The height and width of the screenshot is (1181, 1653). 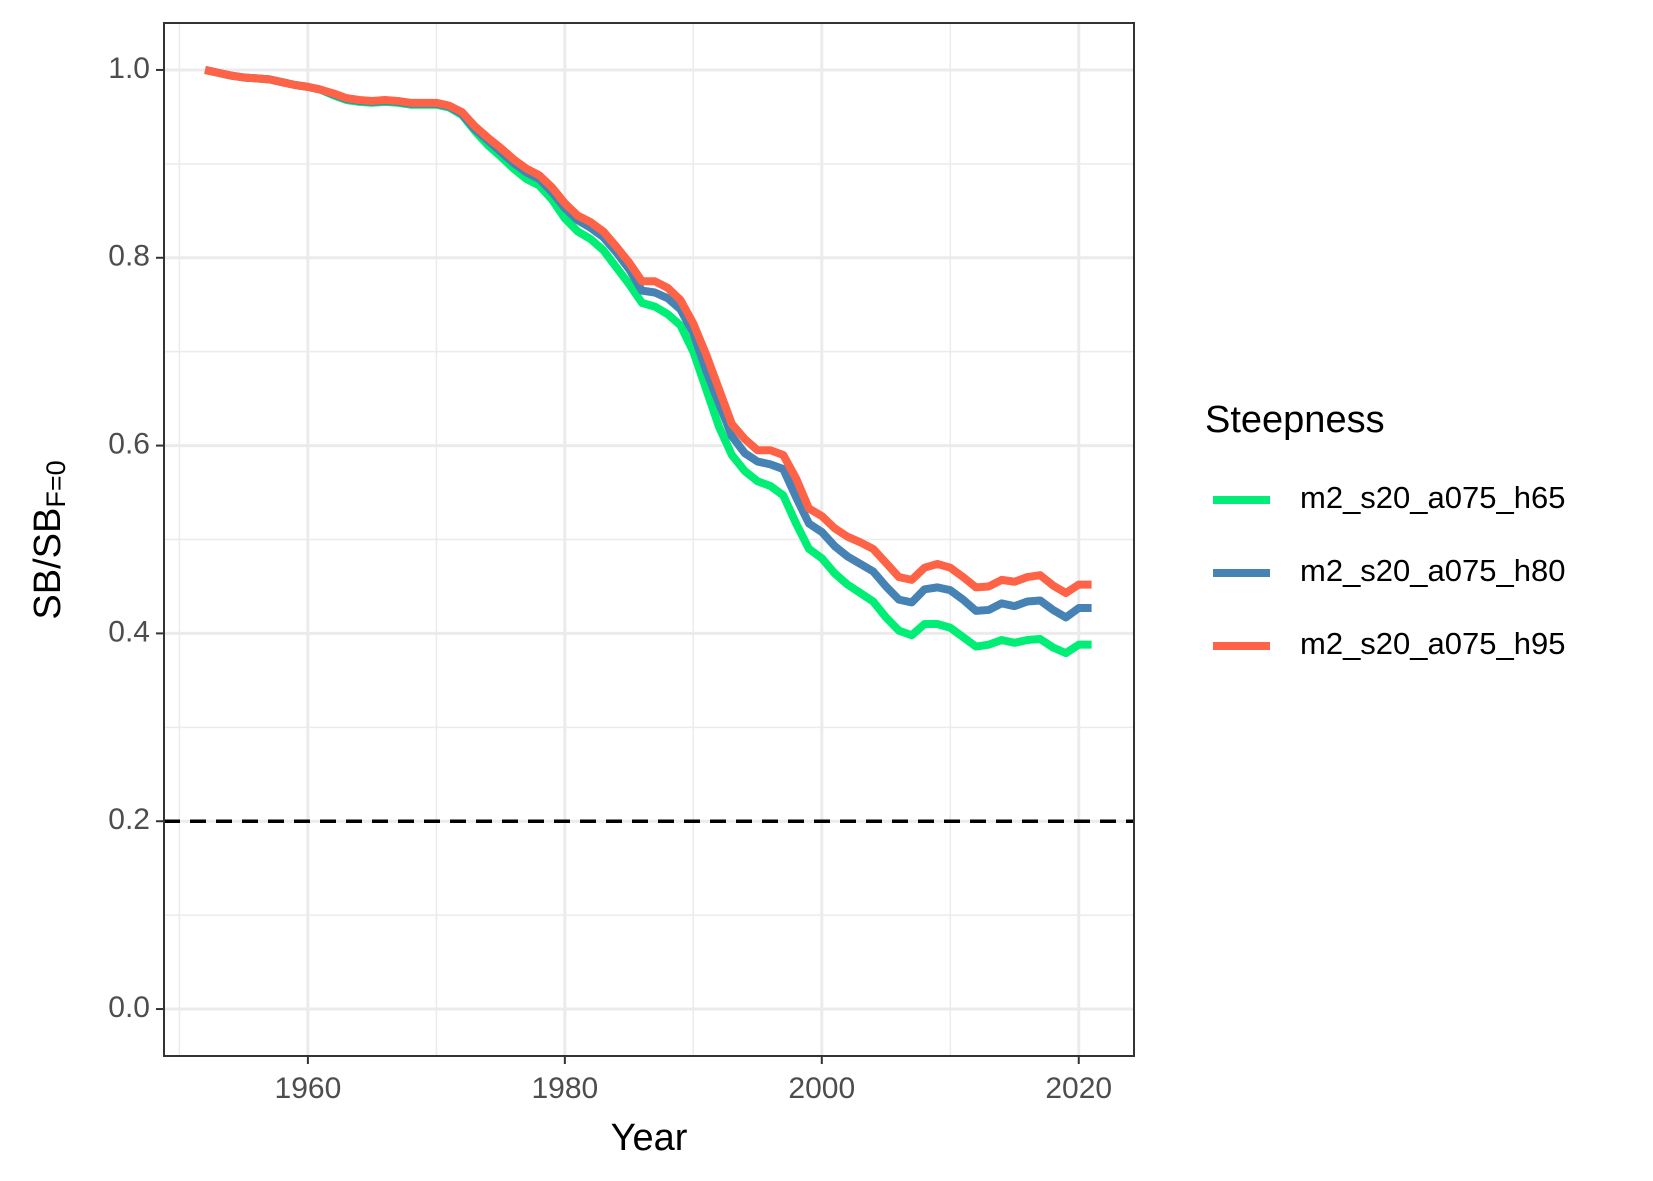 I want to click on legend-label: m2_s20_a075_h65, so click(x=1432, y=497).